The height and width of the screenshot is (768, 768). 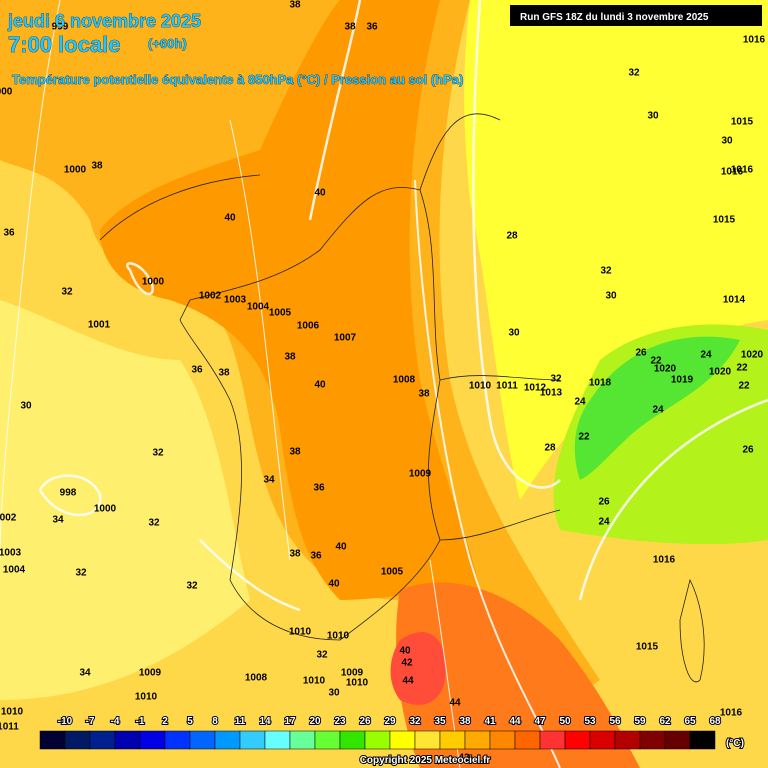 I want to click on legend-tick: 41, so click(x=490, y=721).